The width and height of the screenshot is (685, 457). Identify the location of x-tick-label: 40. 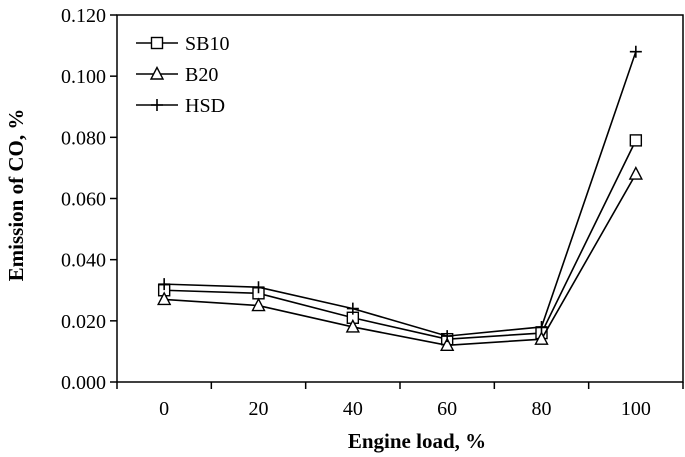
(353, 409).